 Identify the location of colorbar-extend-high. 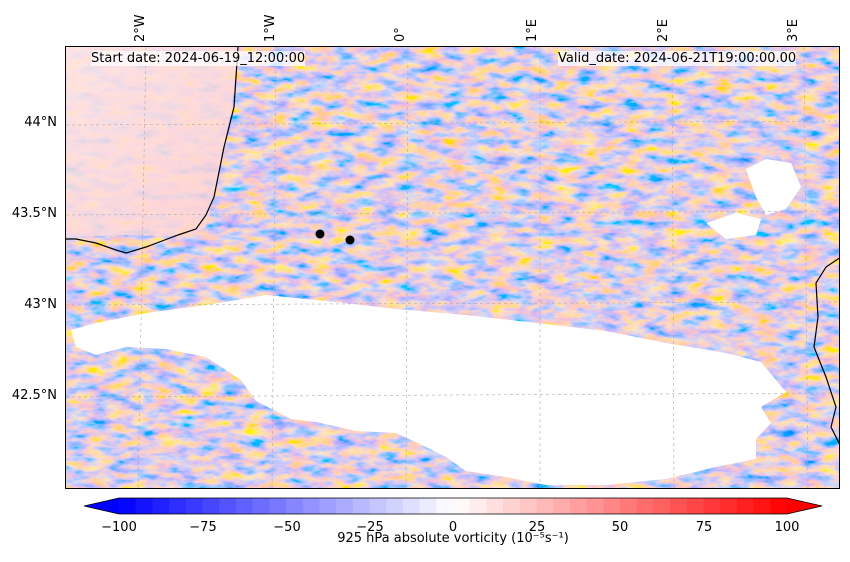
(804, 506).